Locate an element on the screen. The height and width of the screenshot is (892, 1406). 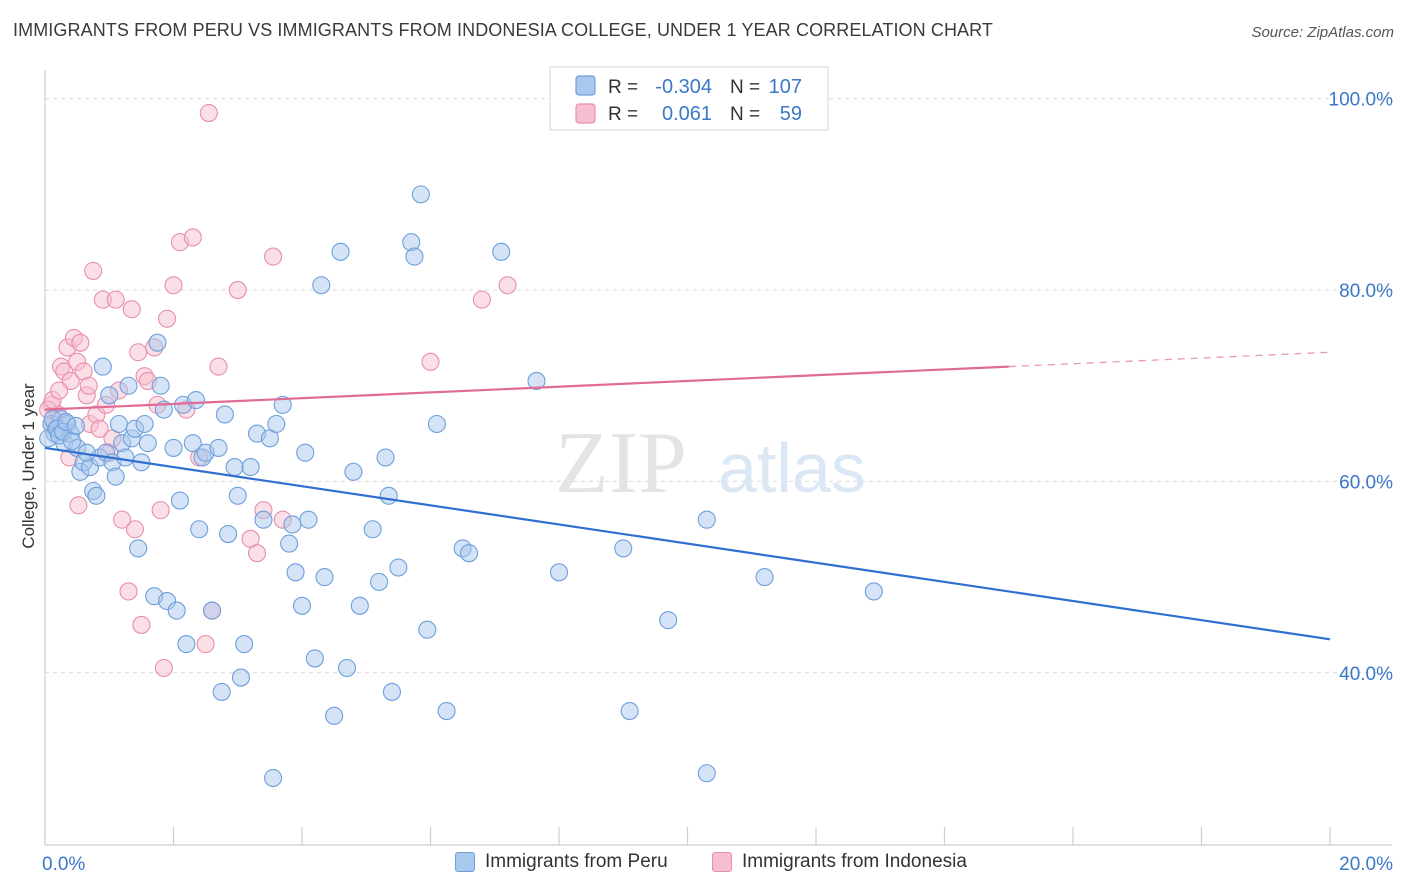
legend-peru-n-value: 107 is located at coordinates (785, 87).